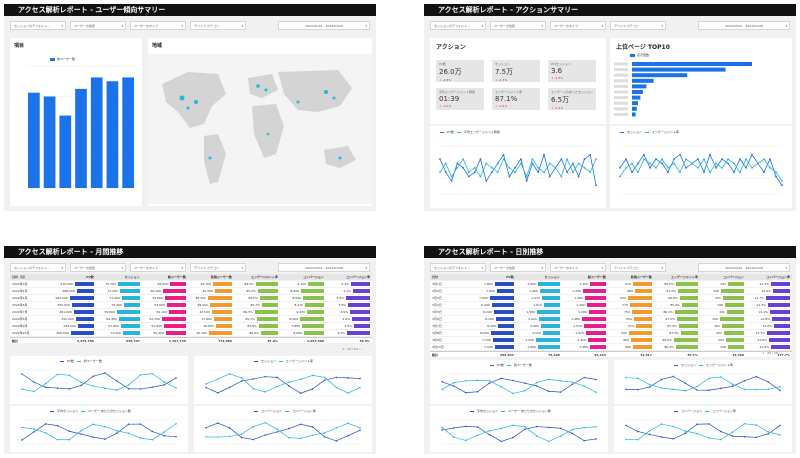 The height and width of the screenshot is (458, 800). What do you see at coordinates (20, 291) in the screenshot?
I see `table-cell: 2022年4月` at bounding box center [20, 291].